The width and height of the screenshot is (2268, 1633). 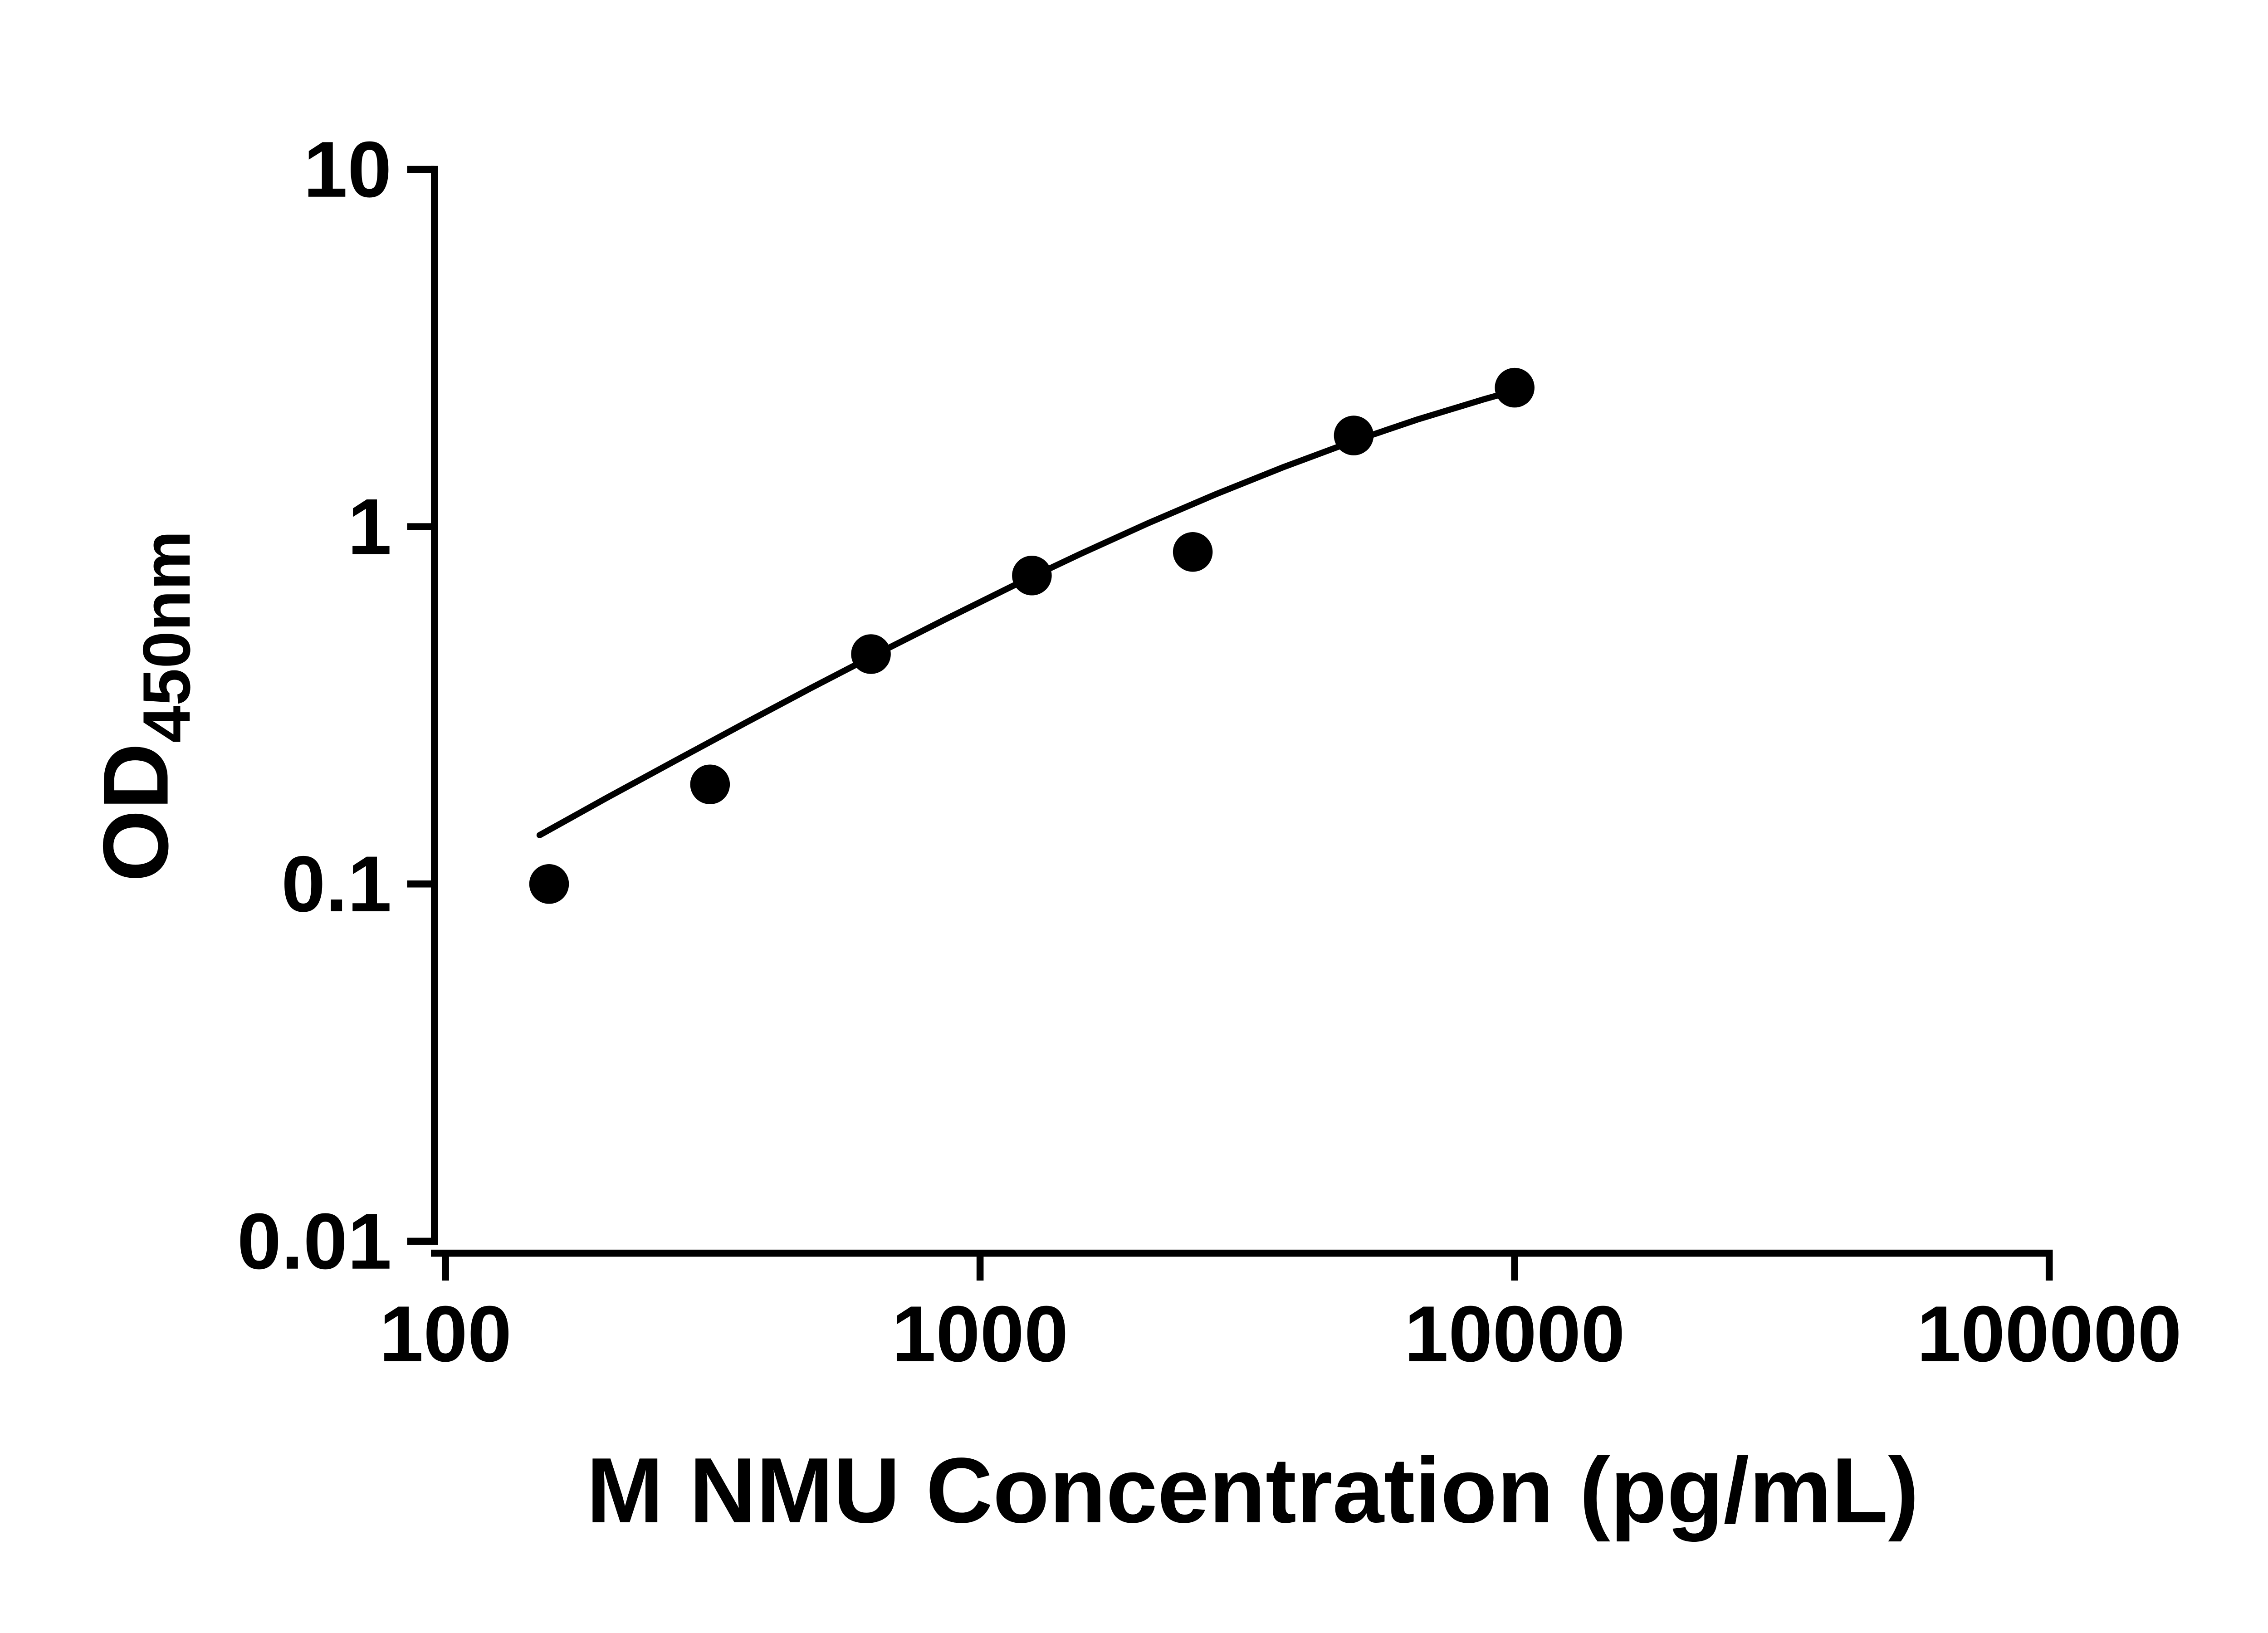 What do you see at coordinates (1027, 612) in the screenshot?
I see `fit-curve-line` at bounding box center [1027, 612].